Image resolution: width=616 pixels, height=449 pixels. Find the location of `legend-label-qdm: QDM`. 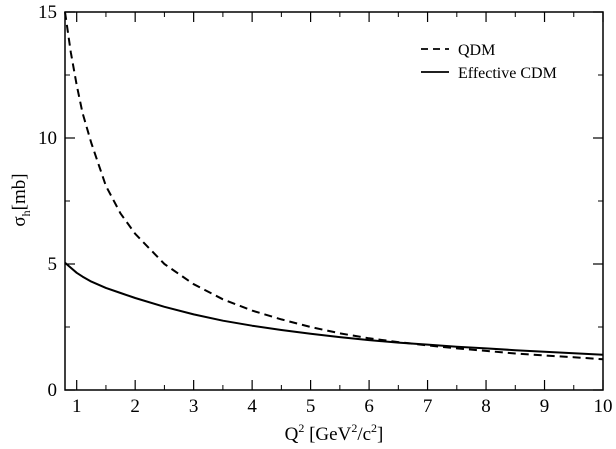

legend-label-qdm: QDM is located at coordinates (476, 50).